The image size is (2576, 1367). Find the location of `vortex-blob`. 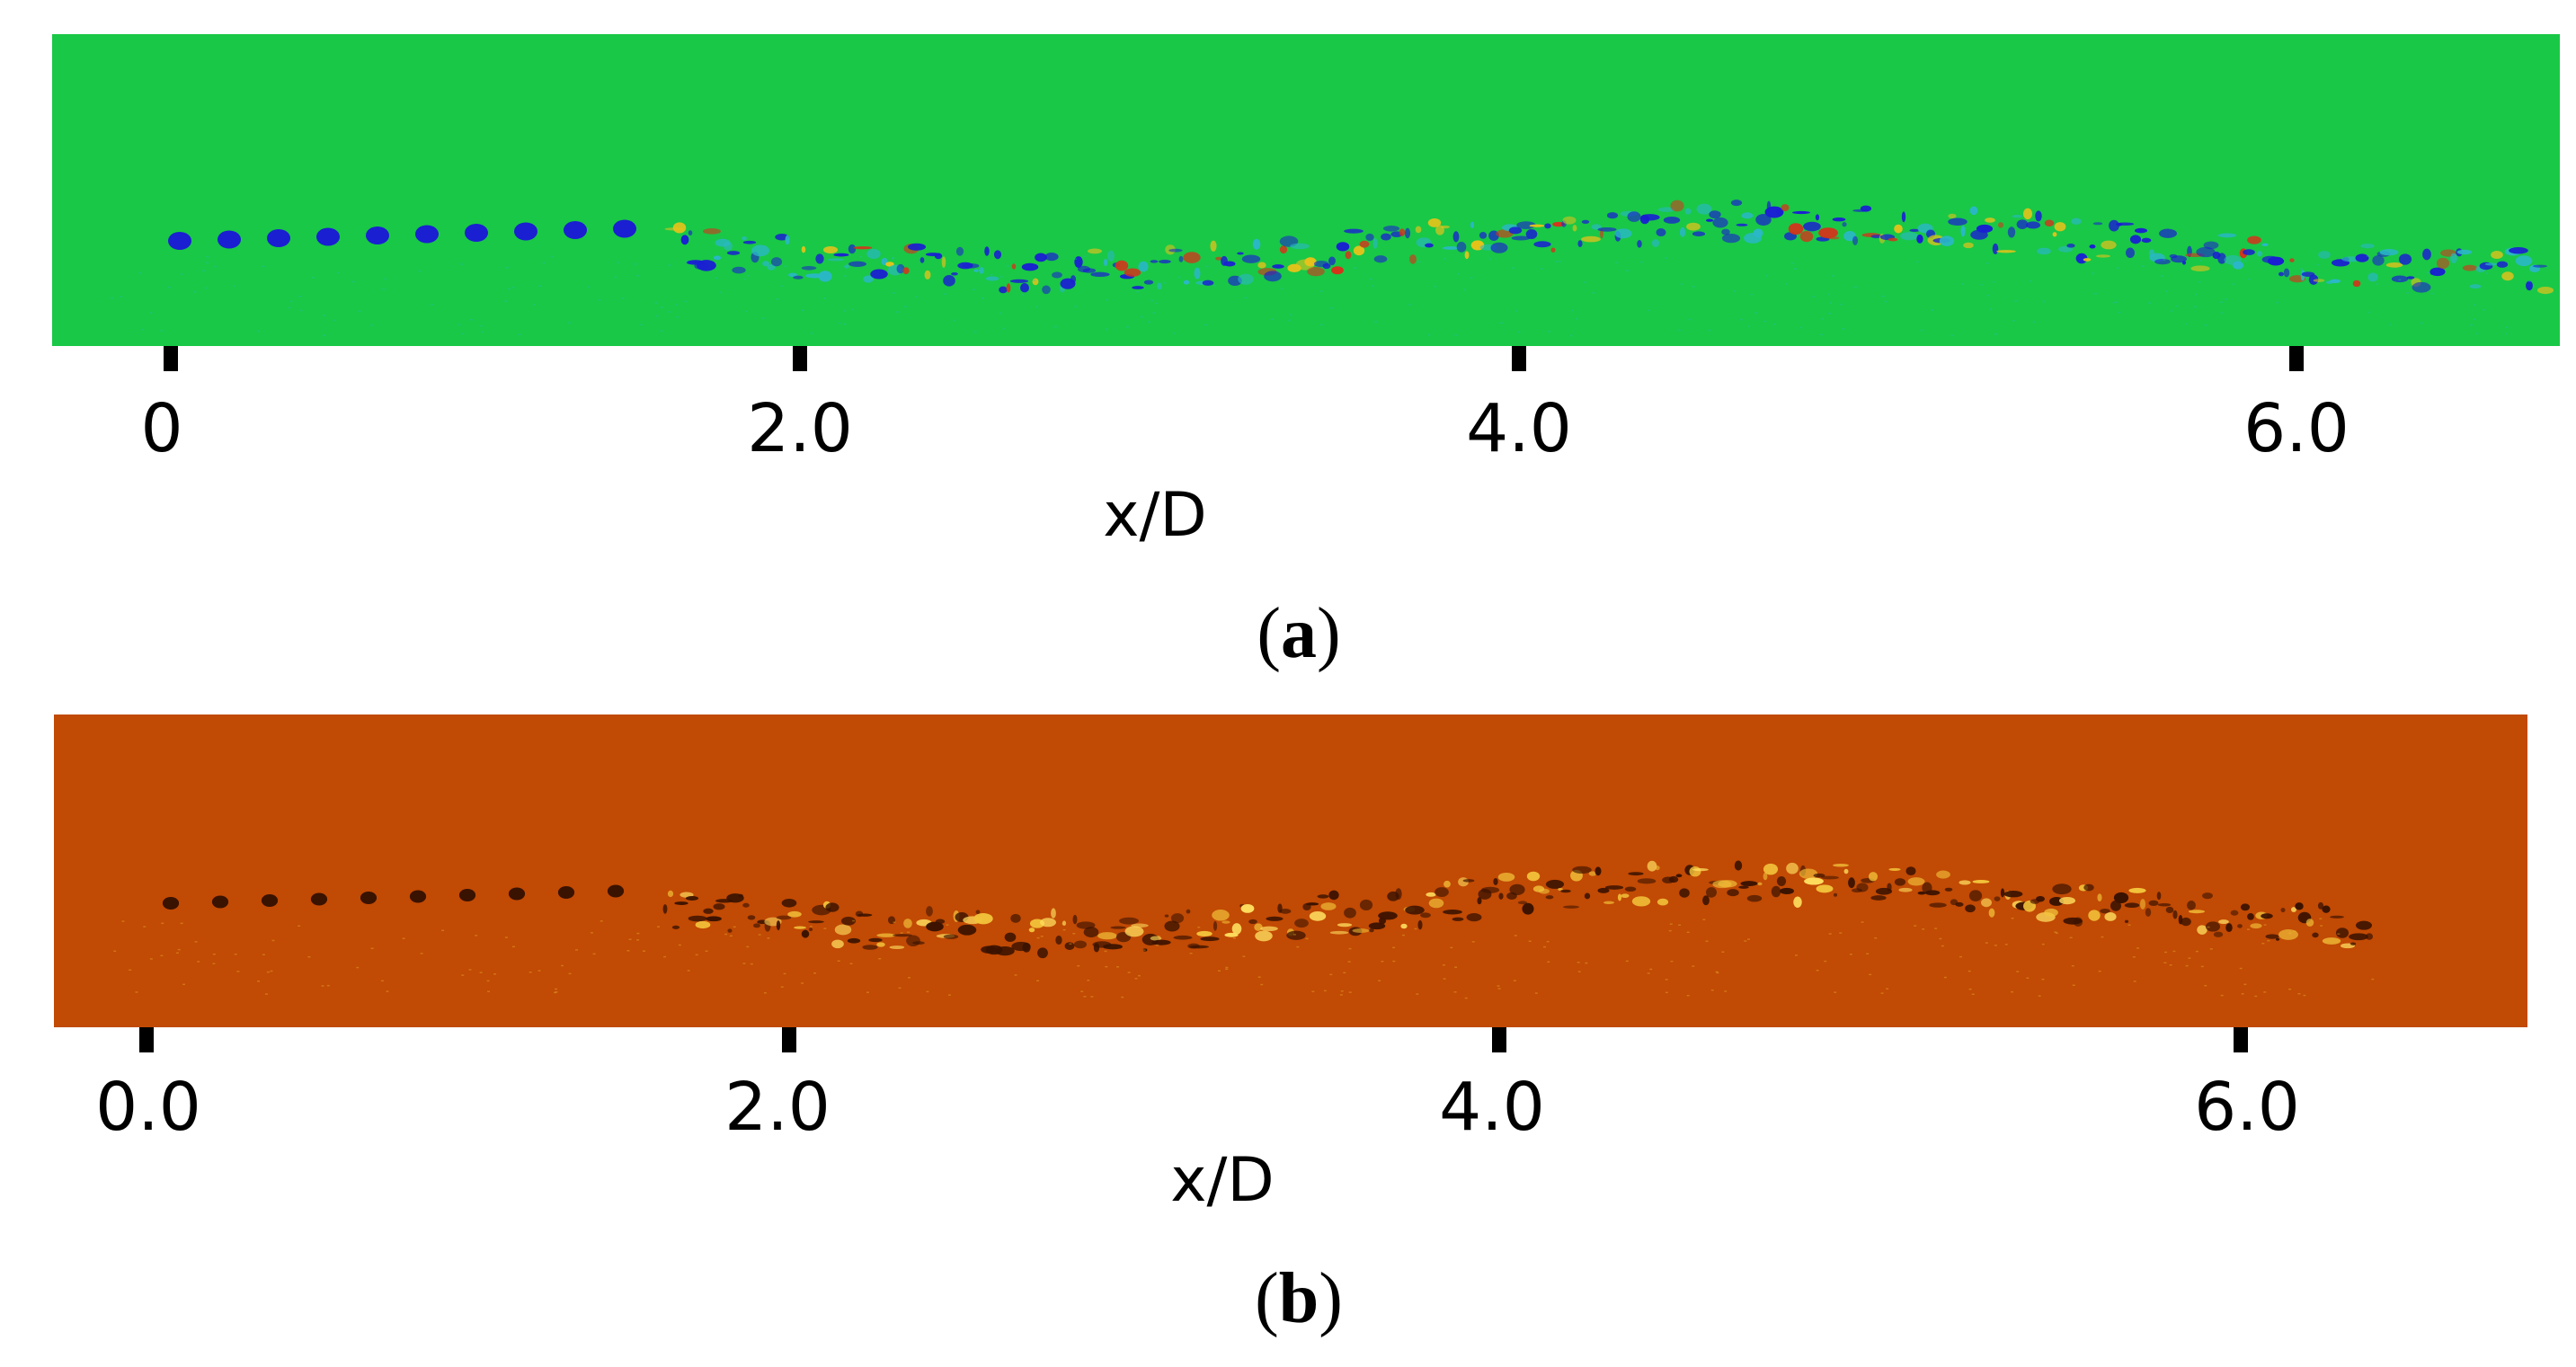

vortex-blob is located at coordinates (418, 897).